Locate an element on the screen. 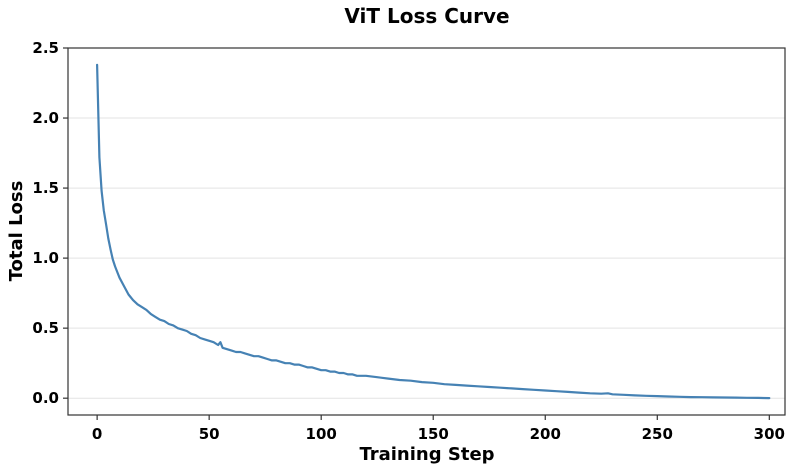 The height and width of the screenshot is (472, 793). x-tick-label: 250 is located at coordinates (657, 434).